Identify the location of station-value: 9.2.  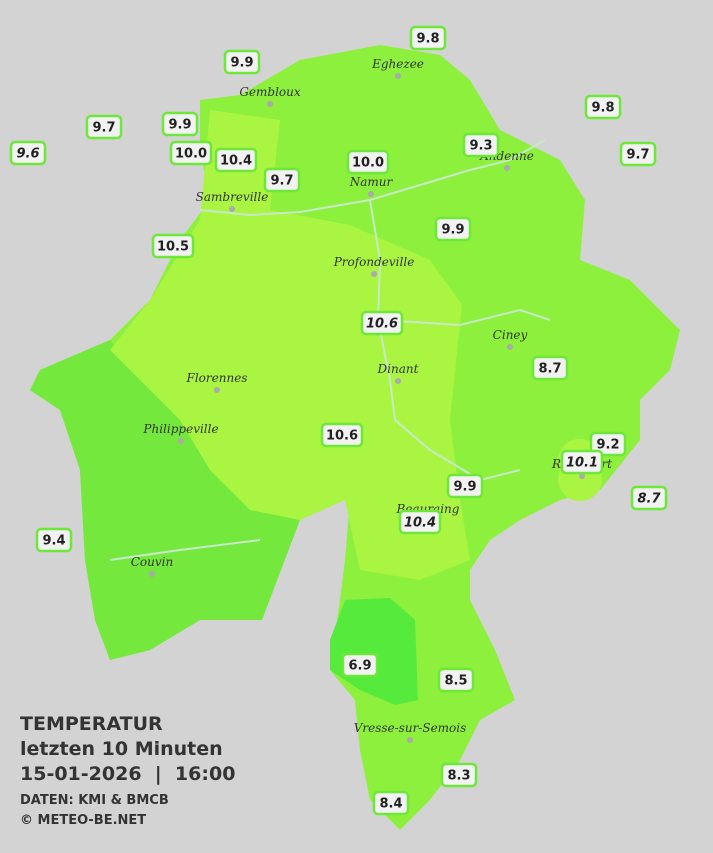
(607, 445).